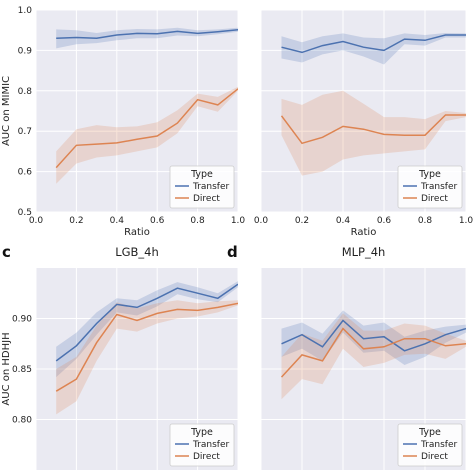  Describe the element at coordinates (25, 92) in the screenshot. I see `y-tick-label: 0.8` at that location.